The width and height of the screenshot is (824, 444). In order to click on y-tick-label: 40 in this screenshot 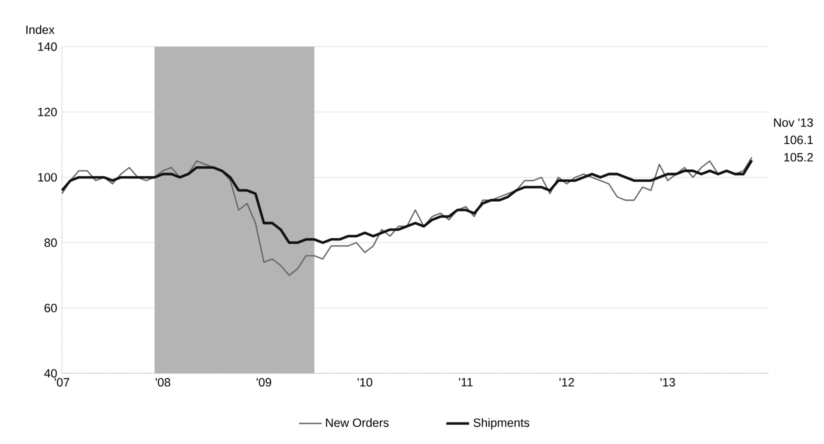, I will do `click(50, 373)`.